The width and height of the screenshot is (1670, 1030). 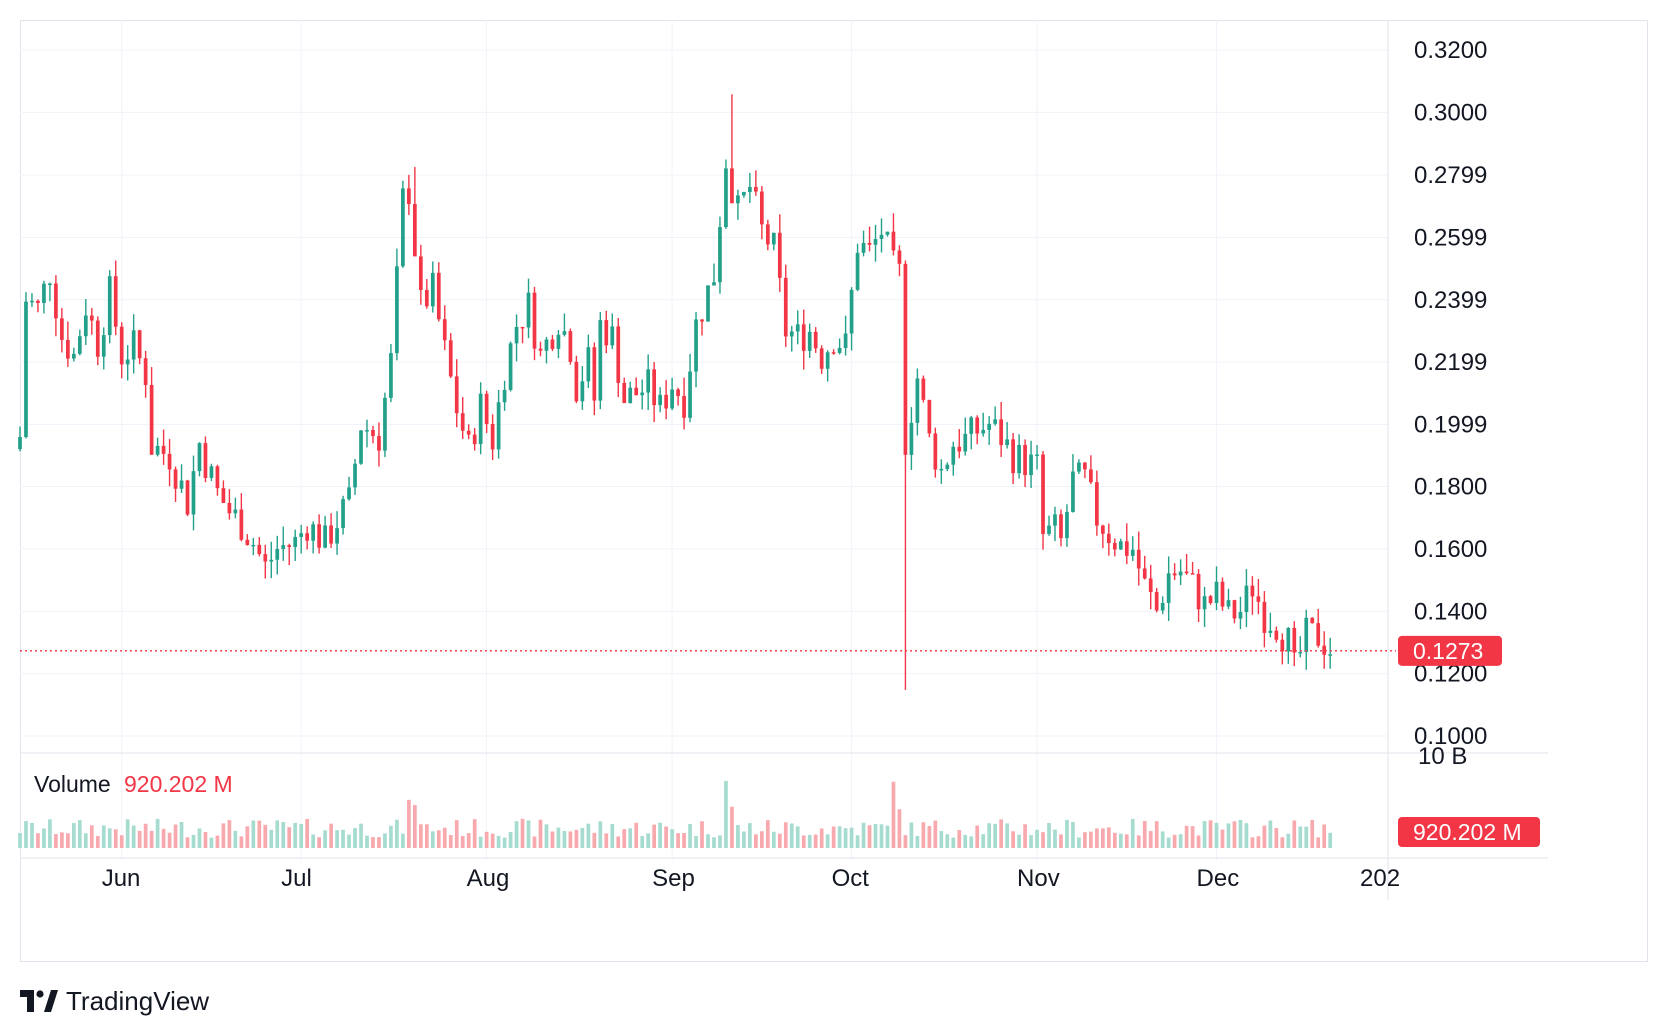 I want to click on x-tick-label: Aug, so click(x=488, y=878).